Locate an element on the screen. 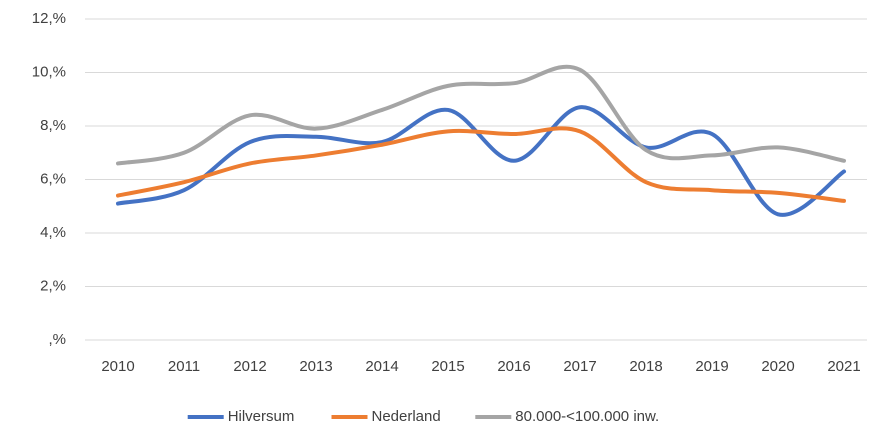 This screenshot has height=427, width=877. x-tick-label: 2017 is located at coordinates (579, 366).